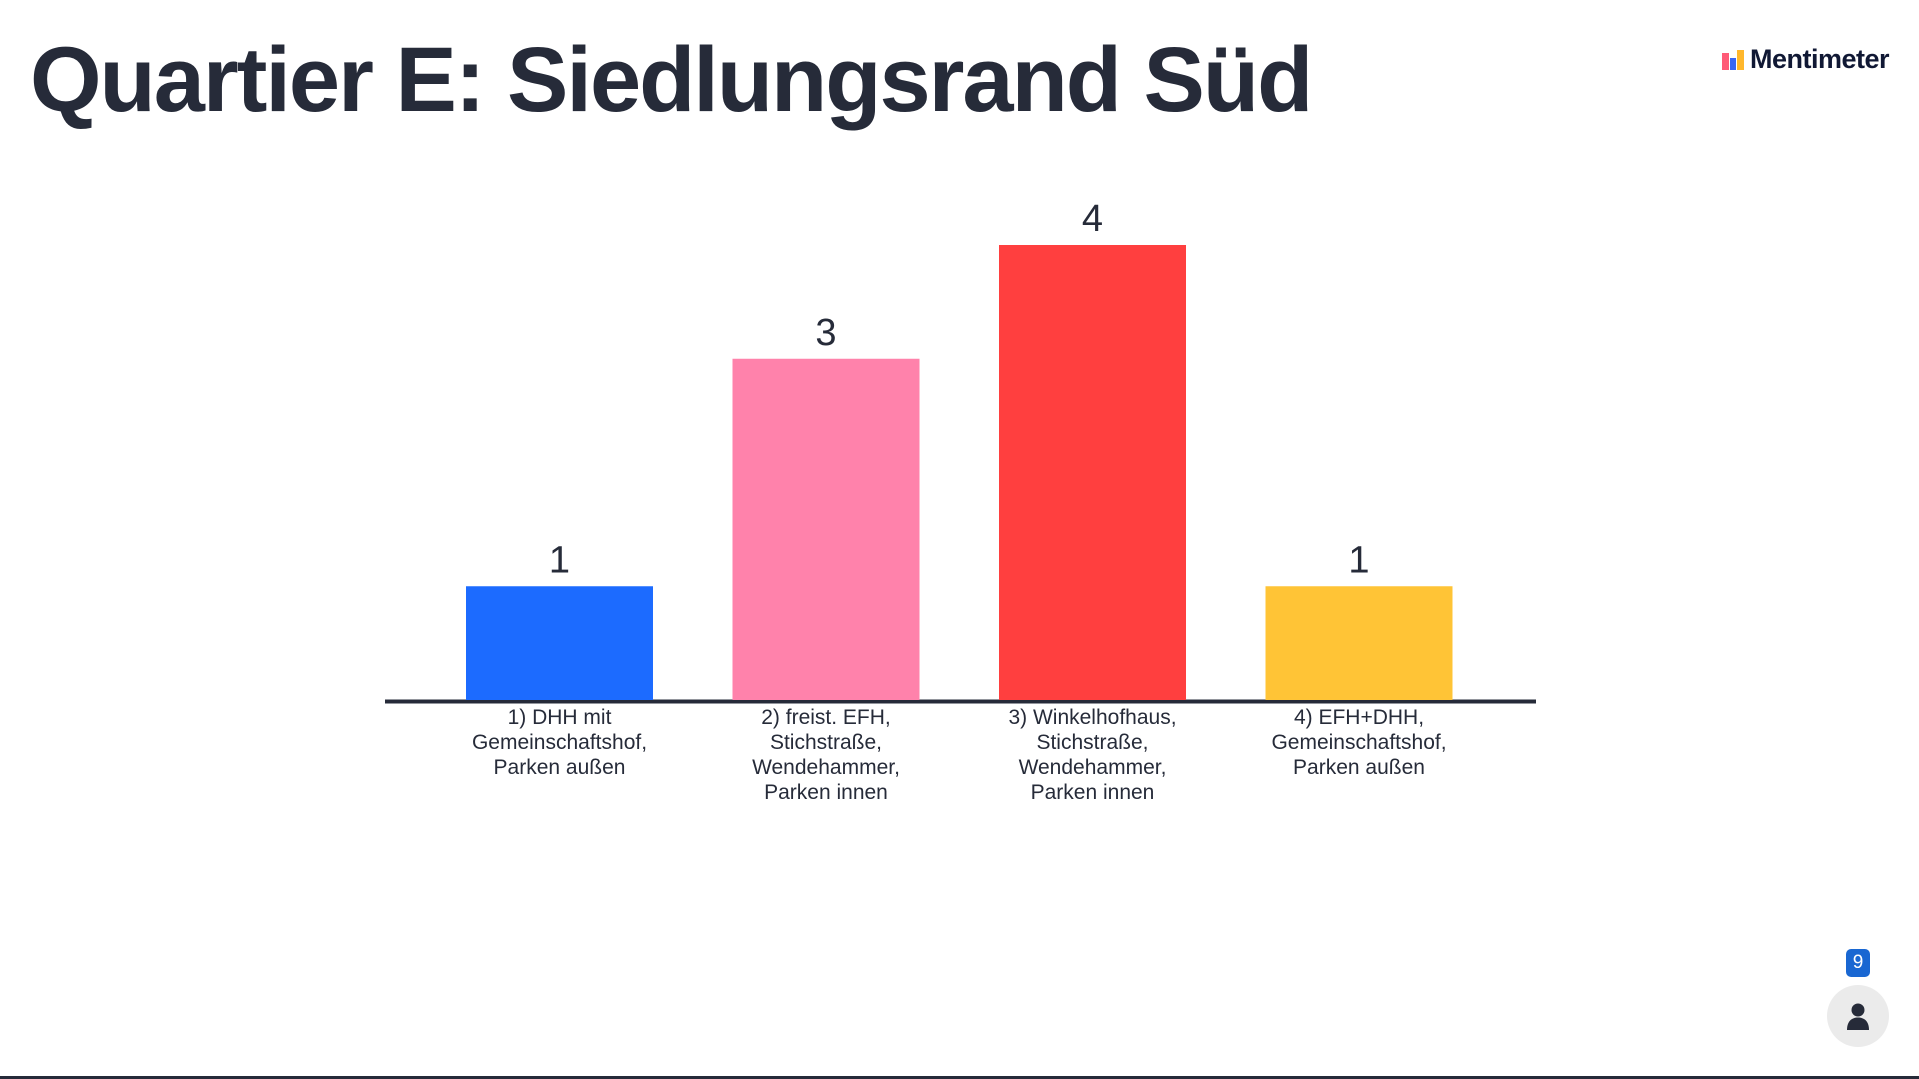 The height and width of the screenshot is (1079, 1919). I want to click on bar-value-label-2: 3, so click(825, 333).